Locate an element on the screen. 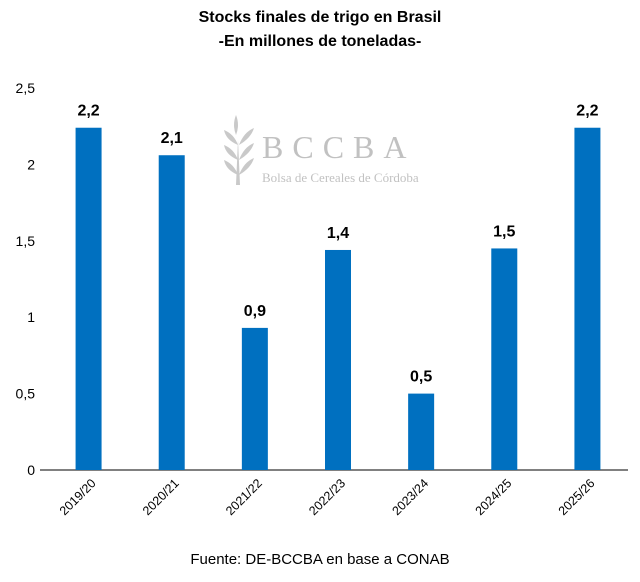  chart-subtitle: -En millones de toneladas- is located at coordinates (320, 41).